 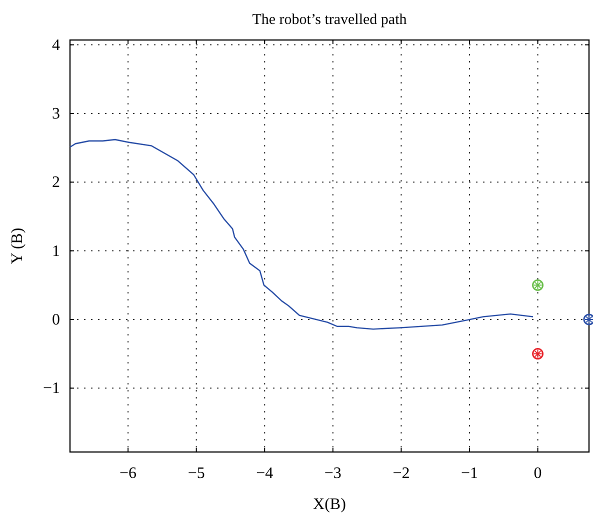 I want to click on x-tick-label: 0, so click(x=538, y=473).